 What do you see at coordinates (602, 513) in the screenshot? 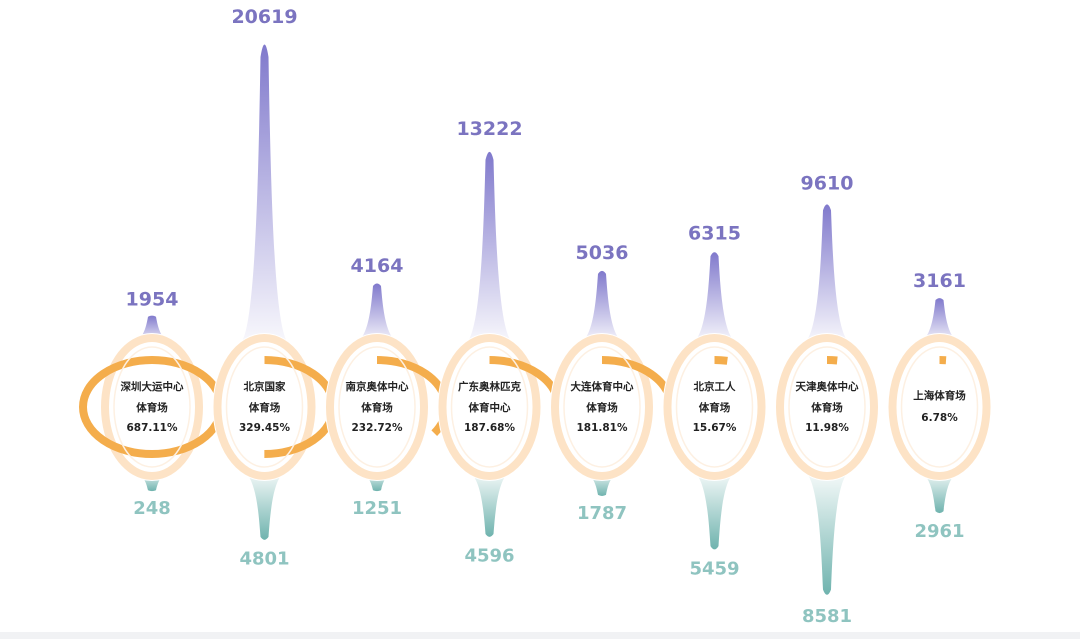
I see `lower-value-label: 1787` at bounding box center [602, 513].